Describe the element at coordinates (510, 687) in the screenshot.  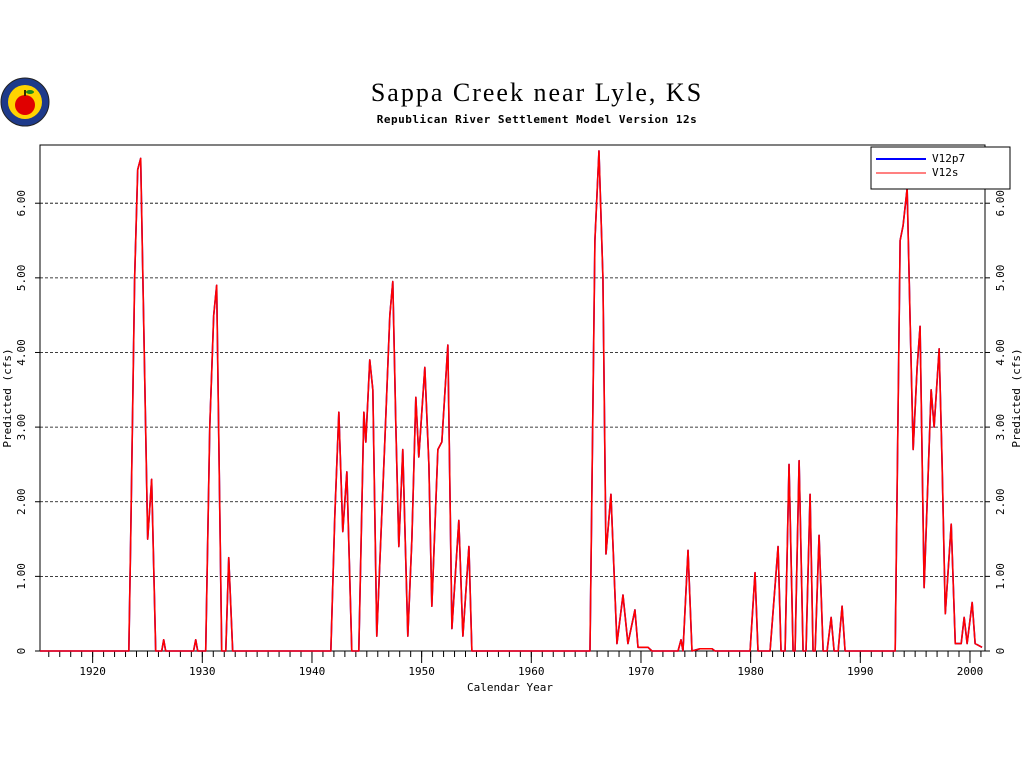
I see `x-axis-label: Calendar Year` at that location.